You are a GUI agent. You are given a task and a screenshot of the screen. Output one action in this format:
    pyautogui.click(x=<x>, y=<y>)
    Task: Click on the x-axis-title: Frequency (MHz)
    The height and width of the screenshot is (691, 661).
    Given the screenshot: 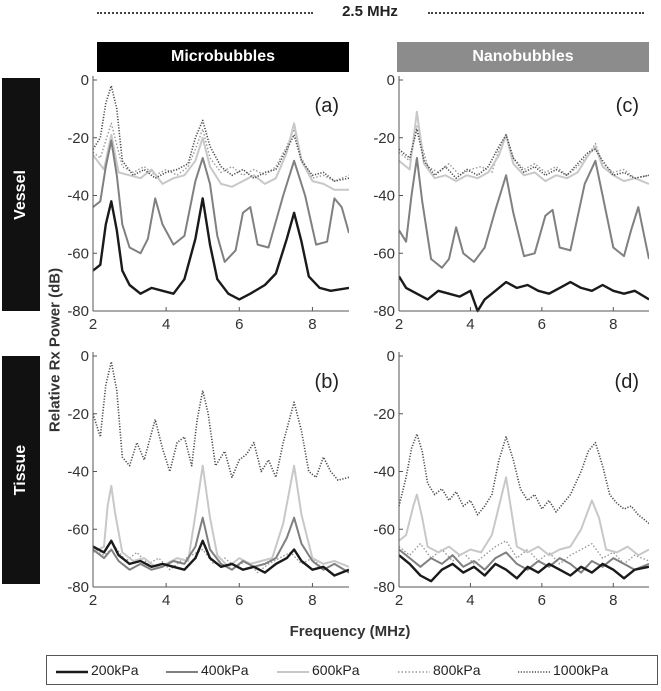 What is the action you would take?
    pyautogui.click(x=350, y=631)
    